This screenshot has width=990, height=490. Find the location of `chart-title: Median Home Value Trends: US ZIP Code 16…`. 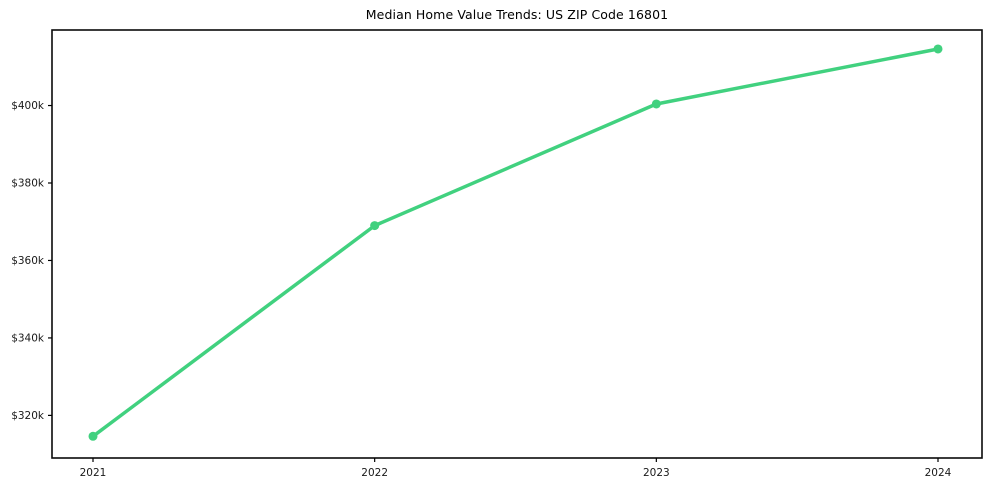

chart-title: Median Home Value Trends: US ZIP Code 16… is located at coordinates (517, 14).